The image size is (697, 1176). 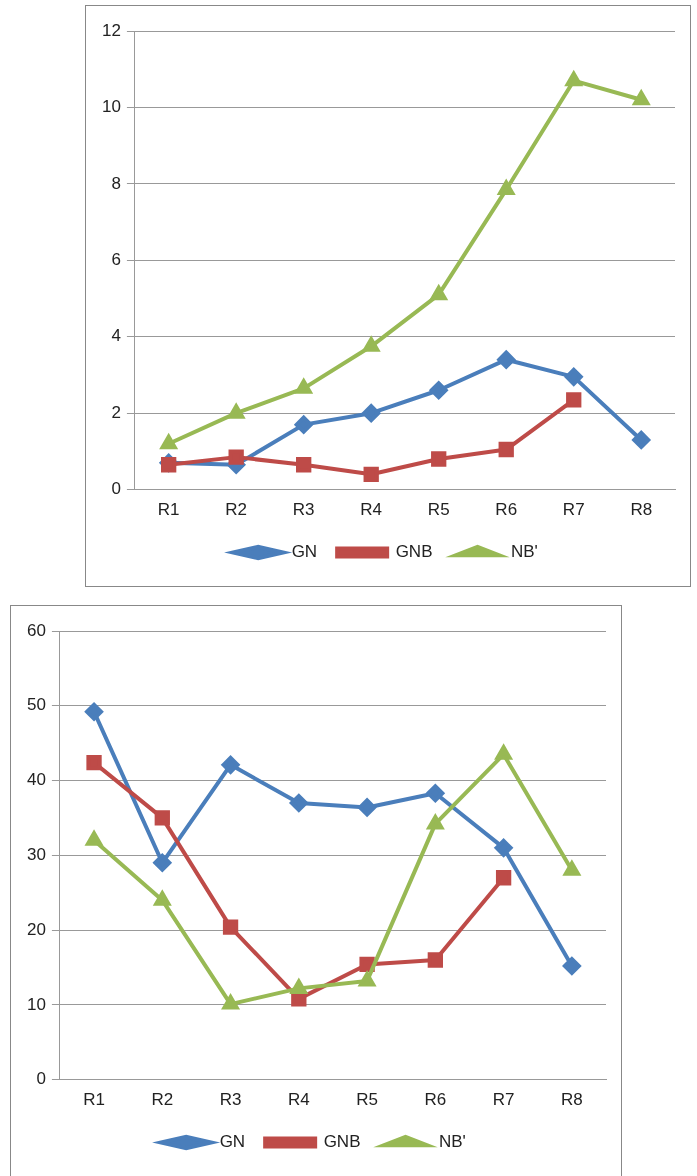 I want to click on y-tick-label: 6, so click(x=116, y=259).